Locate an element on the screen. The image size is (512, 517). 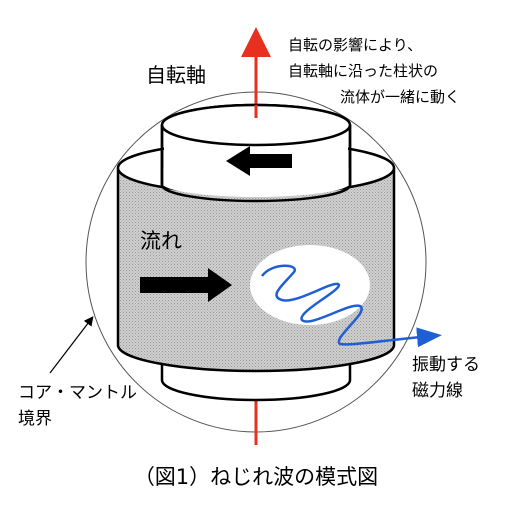
figure-caption: （図1）ねじれ波の模式図 is located at coordinates (256, 477).